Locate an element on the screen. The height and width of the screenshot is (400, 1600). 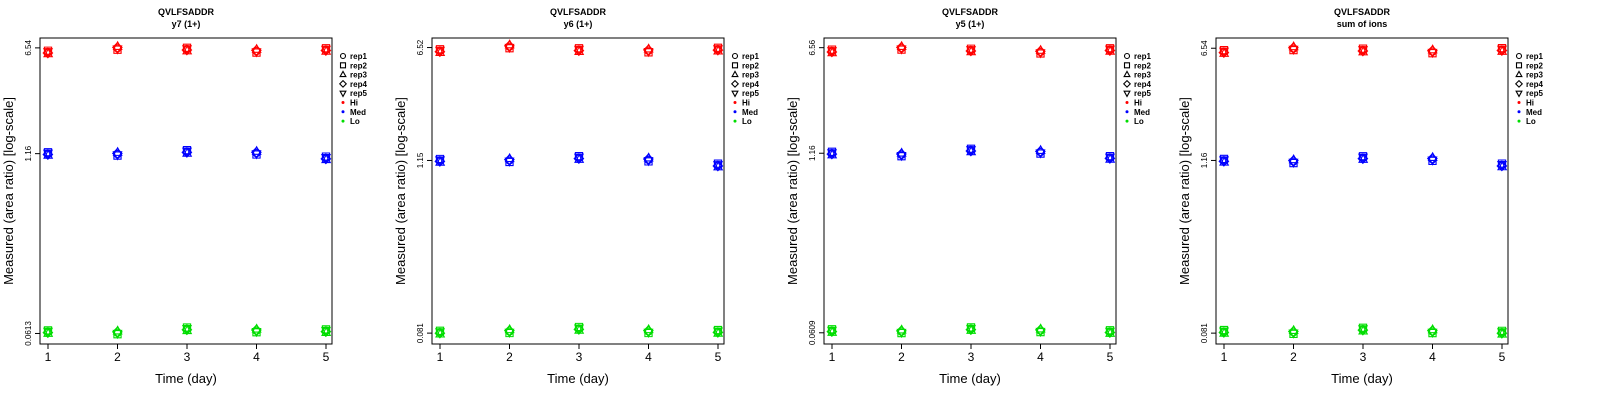
y-tick-label: 0.0609 is located at coordinates (812, 332).